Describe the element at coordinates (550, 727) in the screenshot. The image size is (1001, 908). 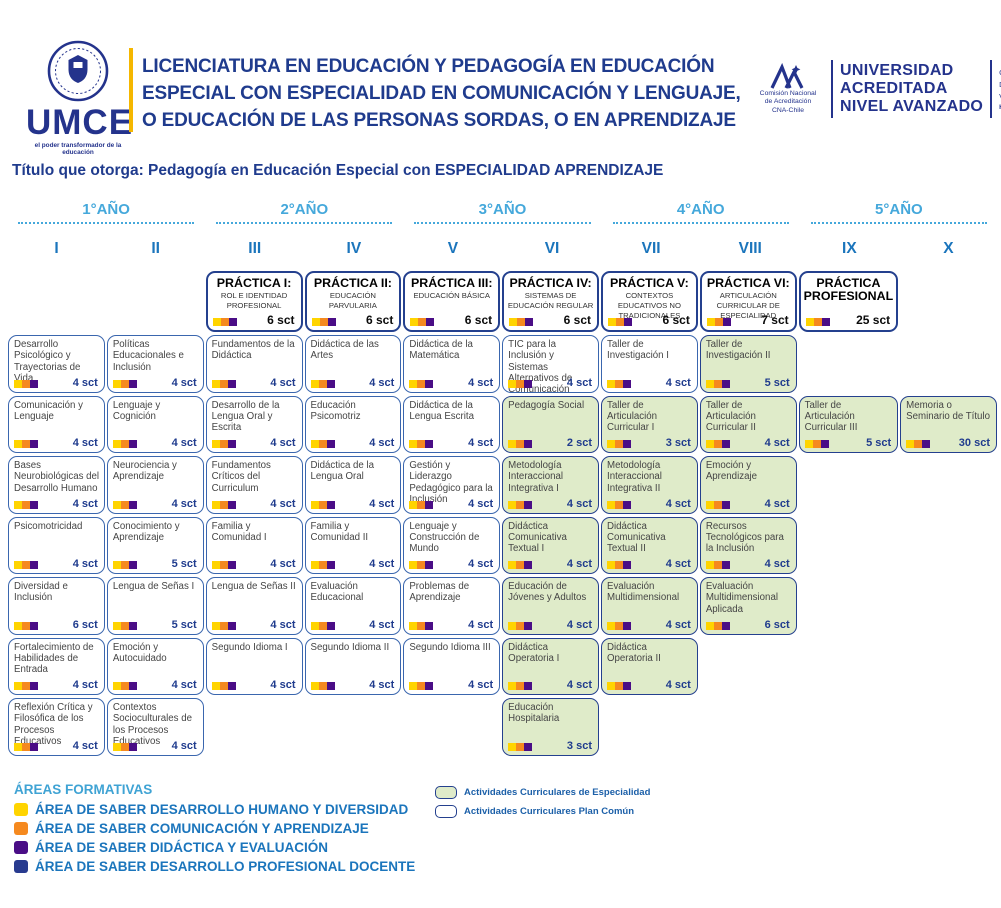
I see `course-card: Educación Hospitalaria 3 sct` at that location.